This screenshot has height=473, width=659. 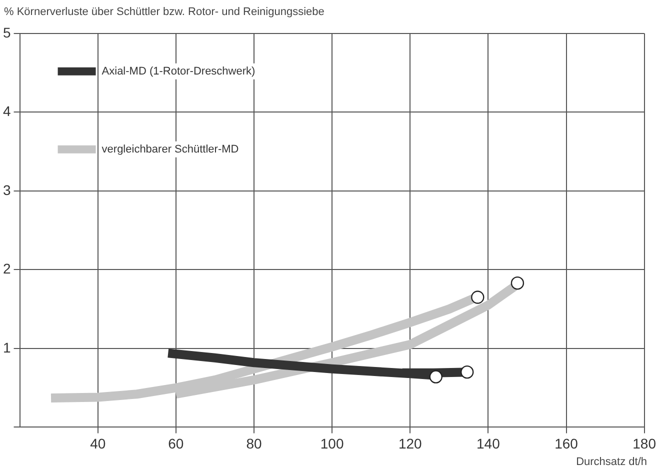 I want to click on chart-title: % Körnerverluste über Schüttler bzw. Rotor- und Reinigungssiebe, so click(x=164, y=12).